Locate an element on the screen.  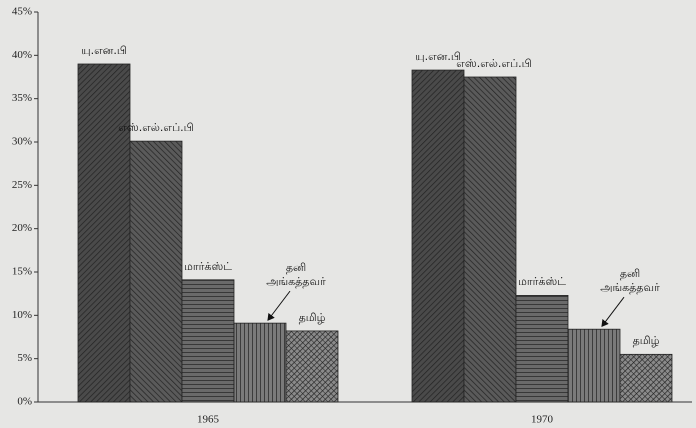
y-tick-label: 40% is located at coordinates (22, 55).